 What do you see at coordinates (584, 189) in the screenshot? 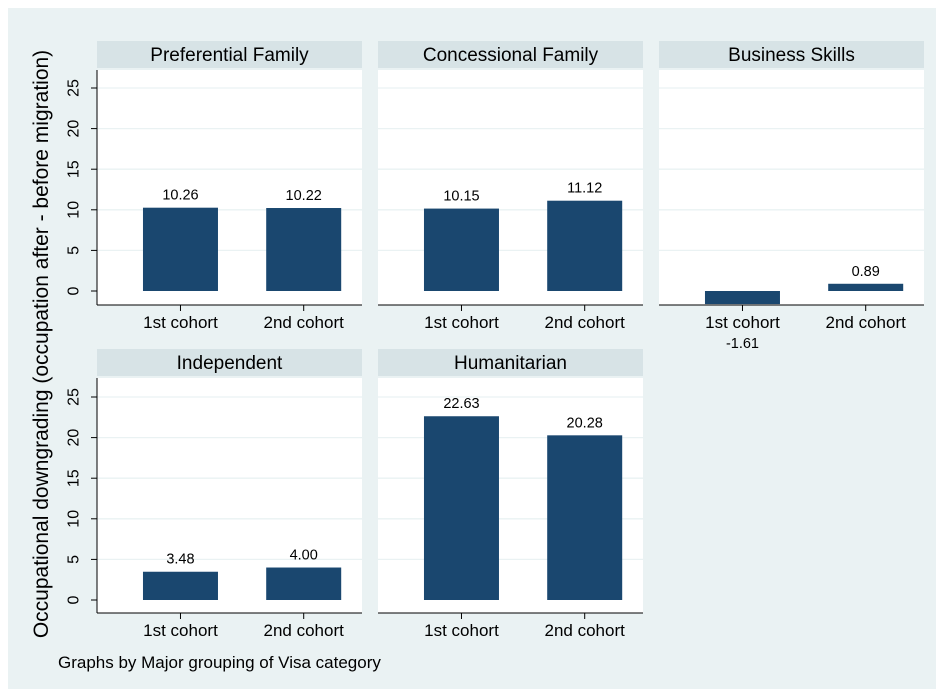
I see `bar-value-label: 11.12` at bounding box center [584, 189].